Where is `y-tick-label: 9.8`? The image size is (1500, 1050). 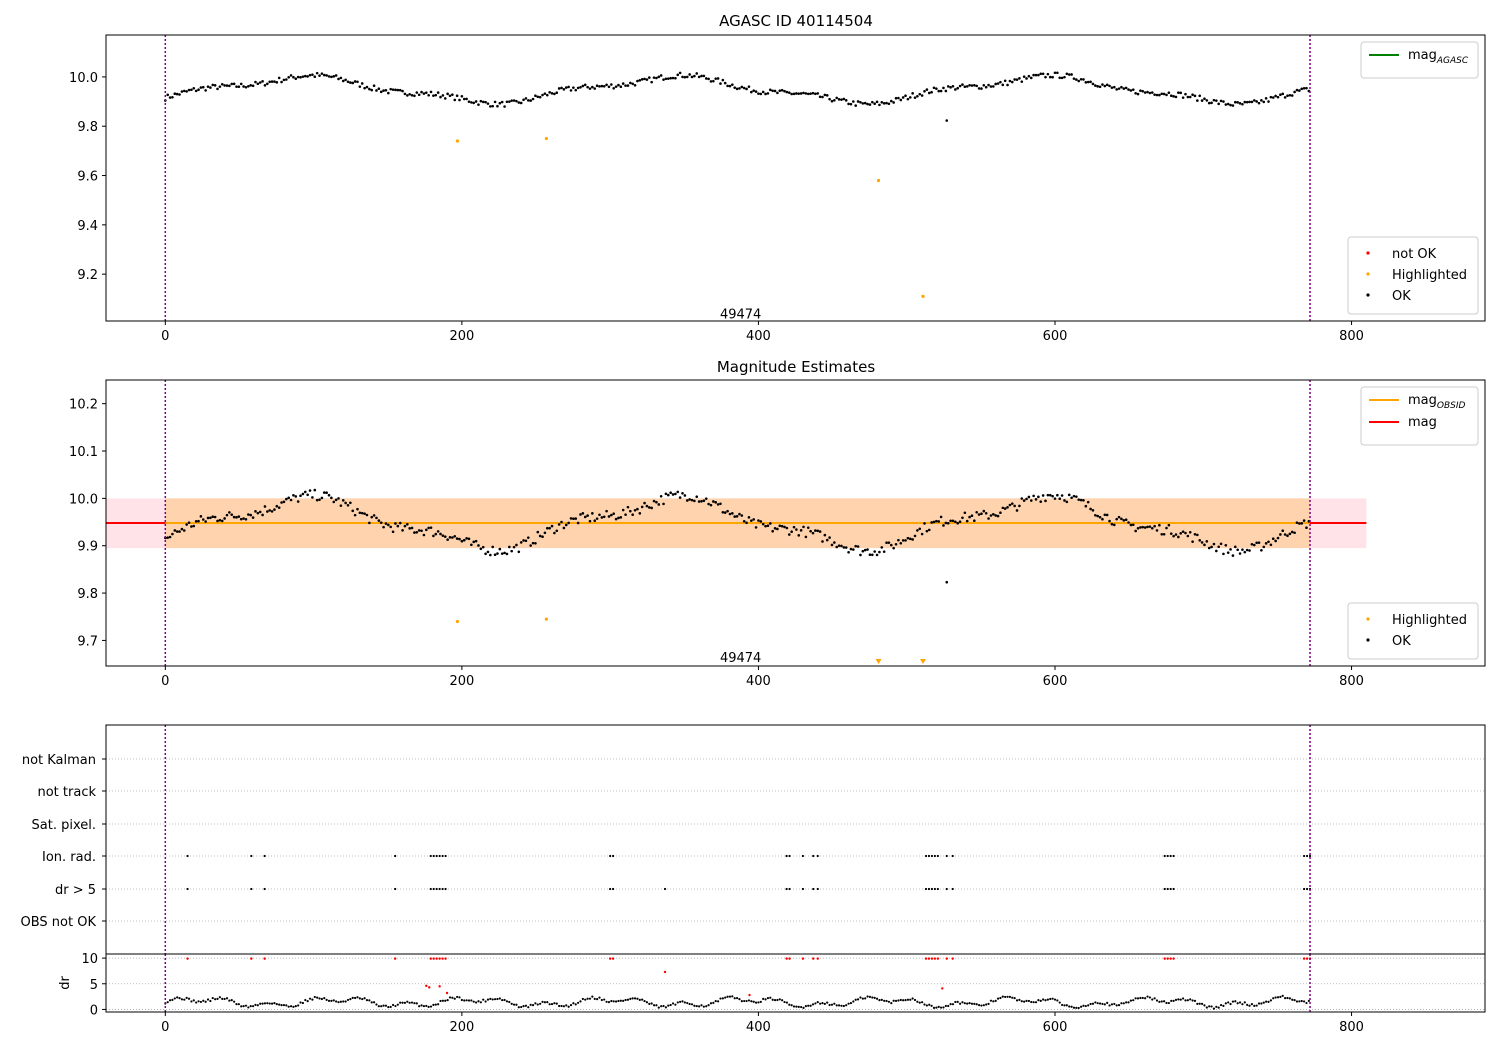
y-tick-label: 9.8 is located at coordinates (87, 127).